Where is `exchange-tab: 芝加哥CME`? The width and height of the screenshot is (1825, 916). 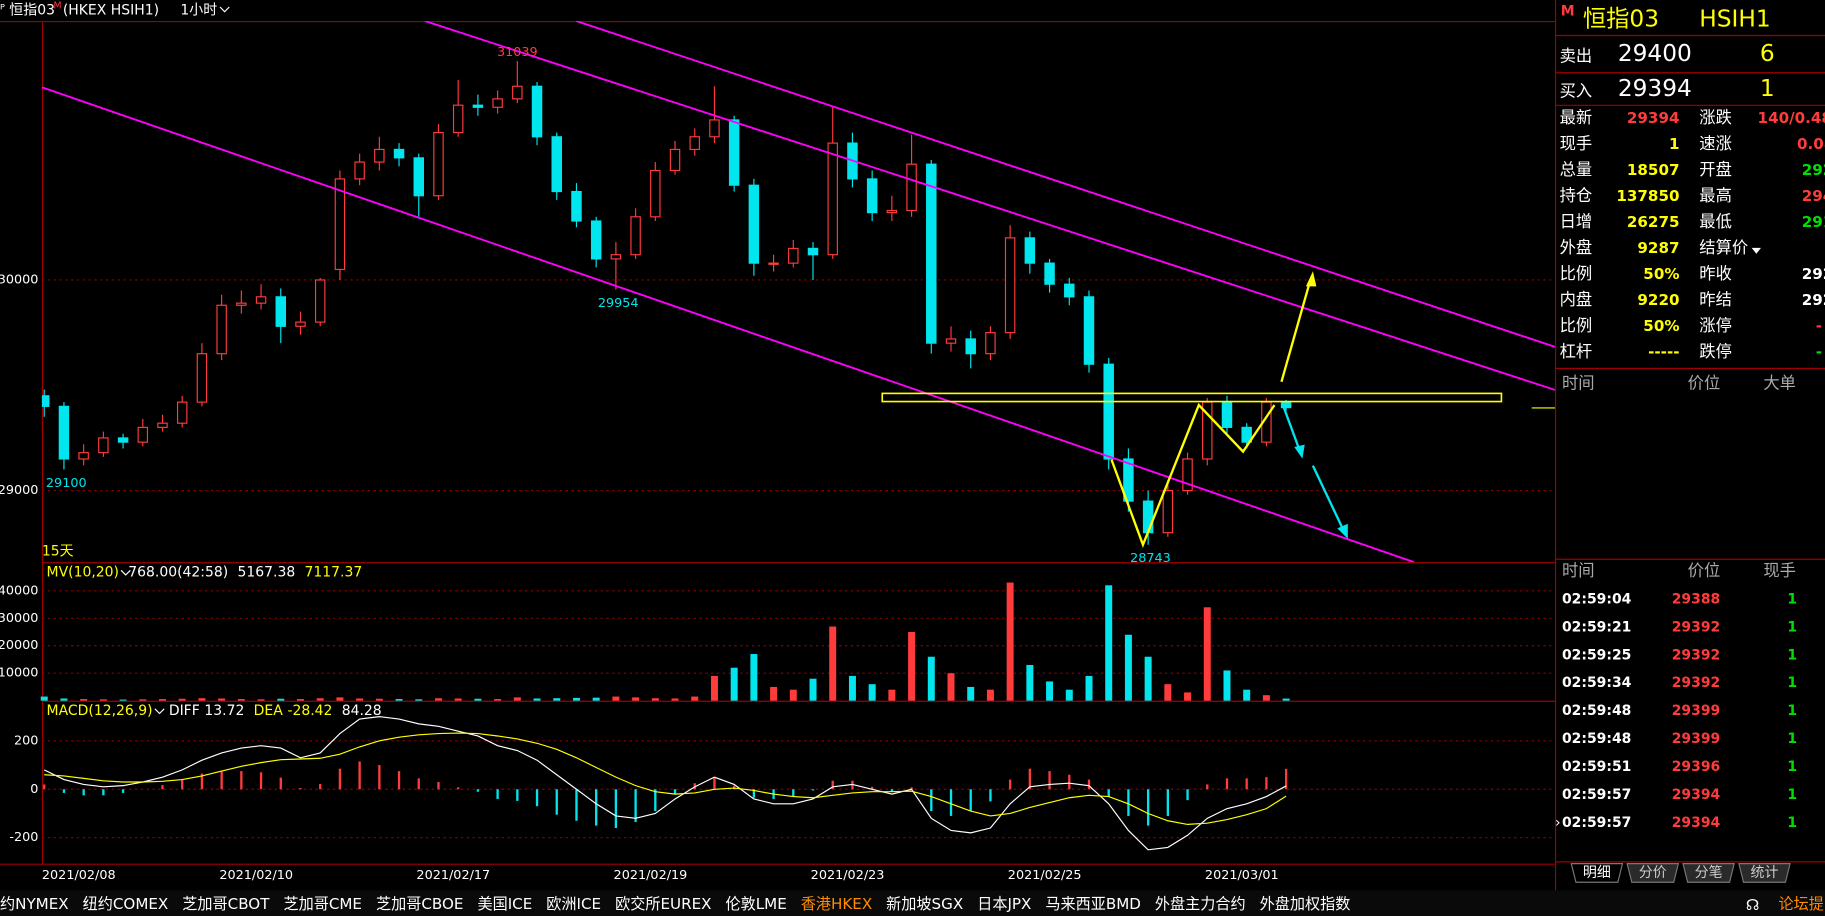
exchange-tab: 芝加哥CME is located at coordinates (322, 904).